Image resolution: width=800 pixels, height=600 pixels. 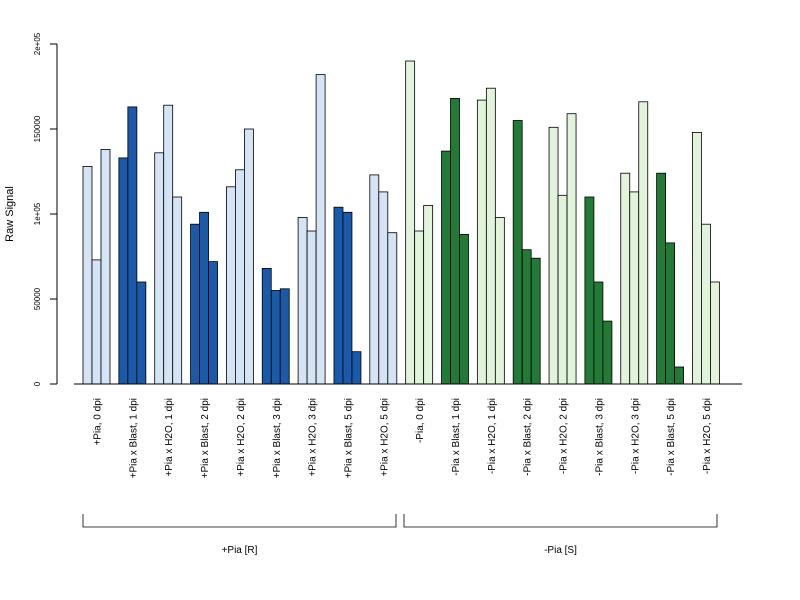 What do you see at coordinates (37, 213) in the screenshot?
I see `y-tick-label: 1e+05` at bounding box center [37, 213].